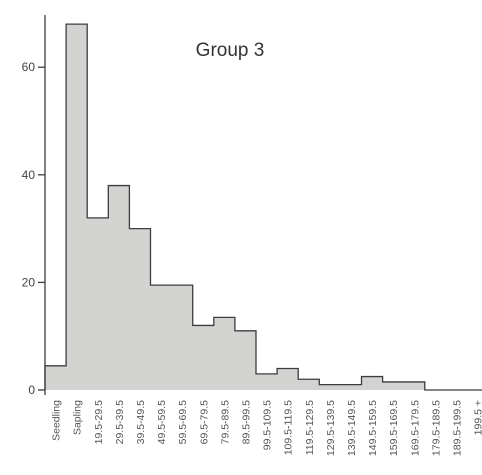 The height and width of the screenshot is (475, 482). Describe the element at coordinates (225, 422) in the screenshot. I see `x-category-label: 79.5-89.5` at that location.